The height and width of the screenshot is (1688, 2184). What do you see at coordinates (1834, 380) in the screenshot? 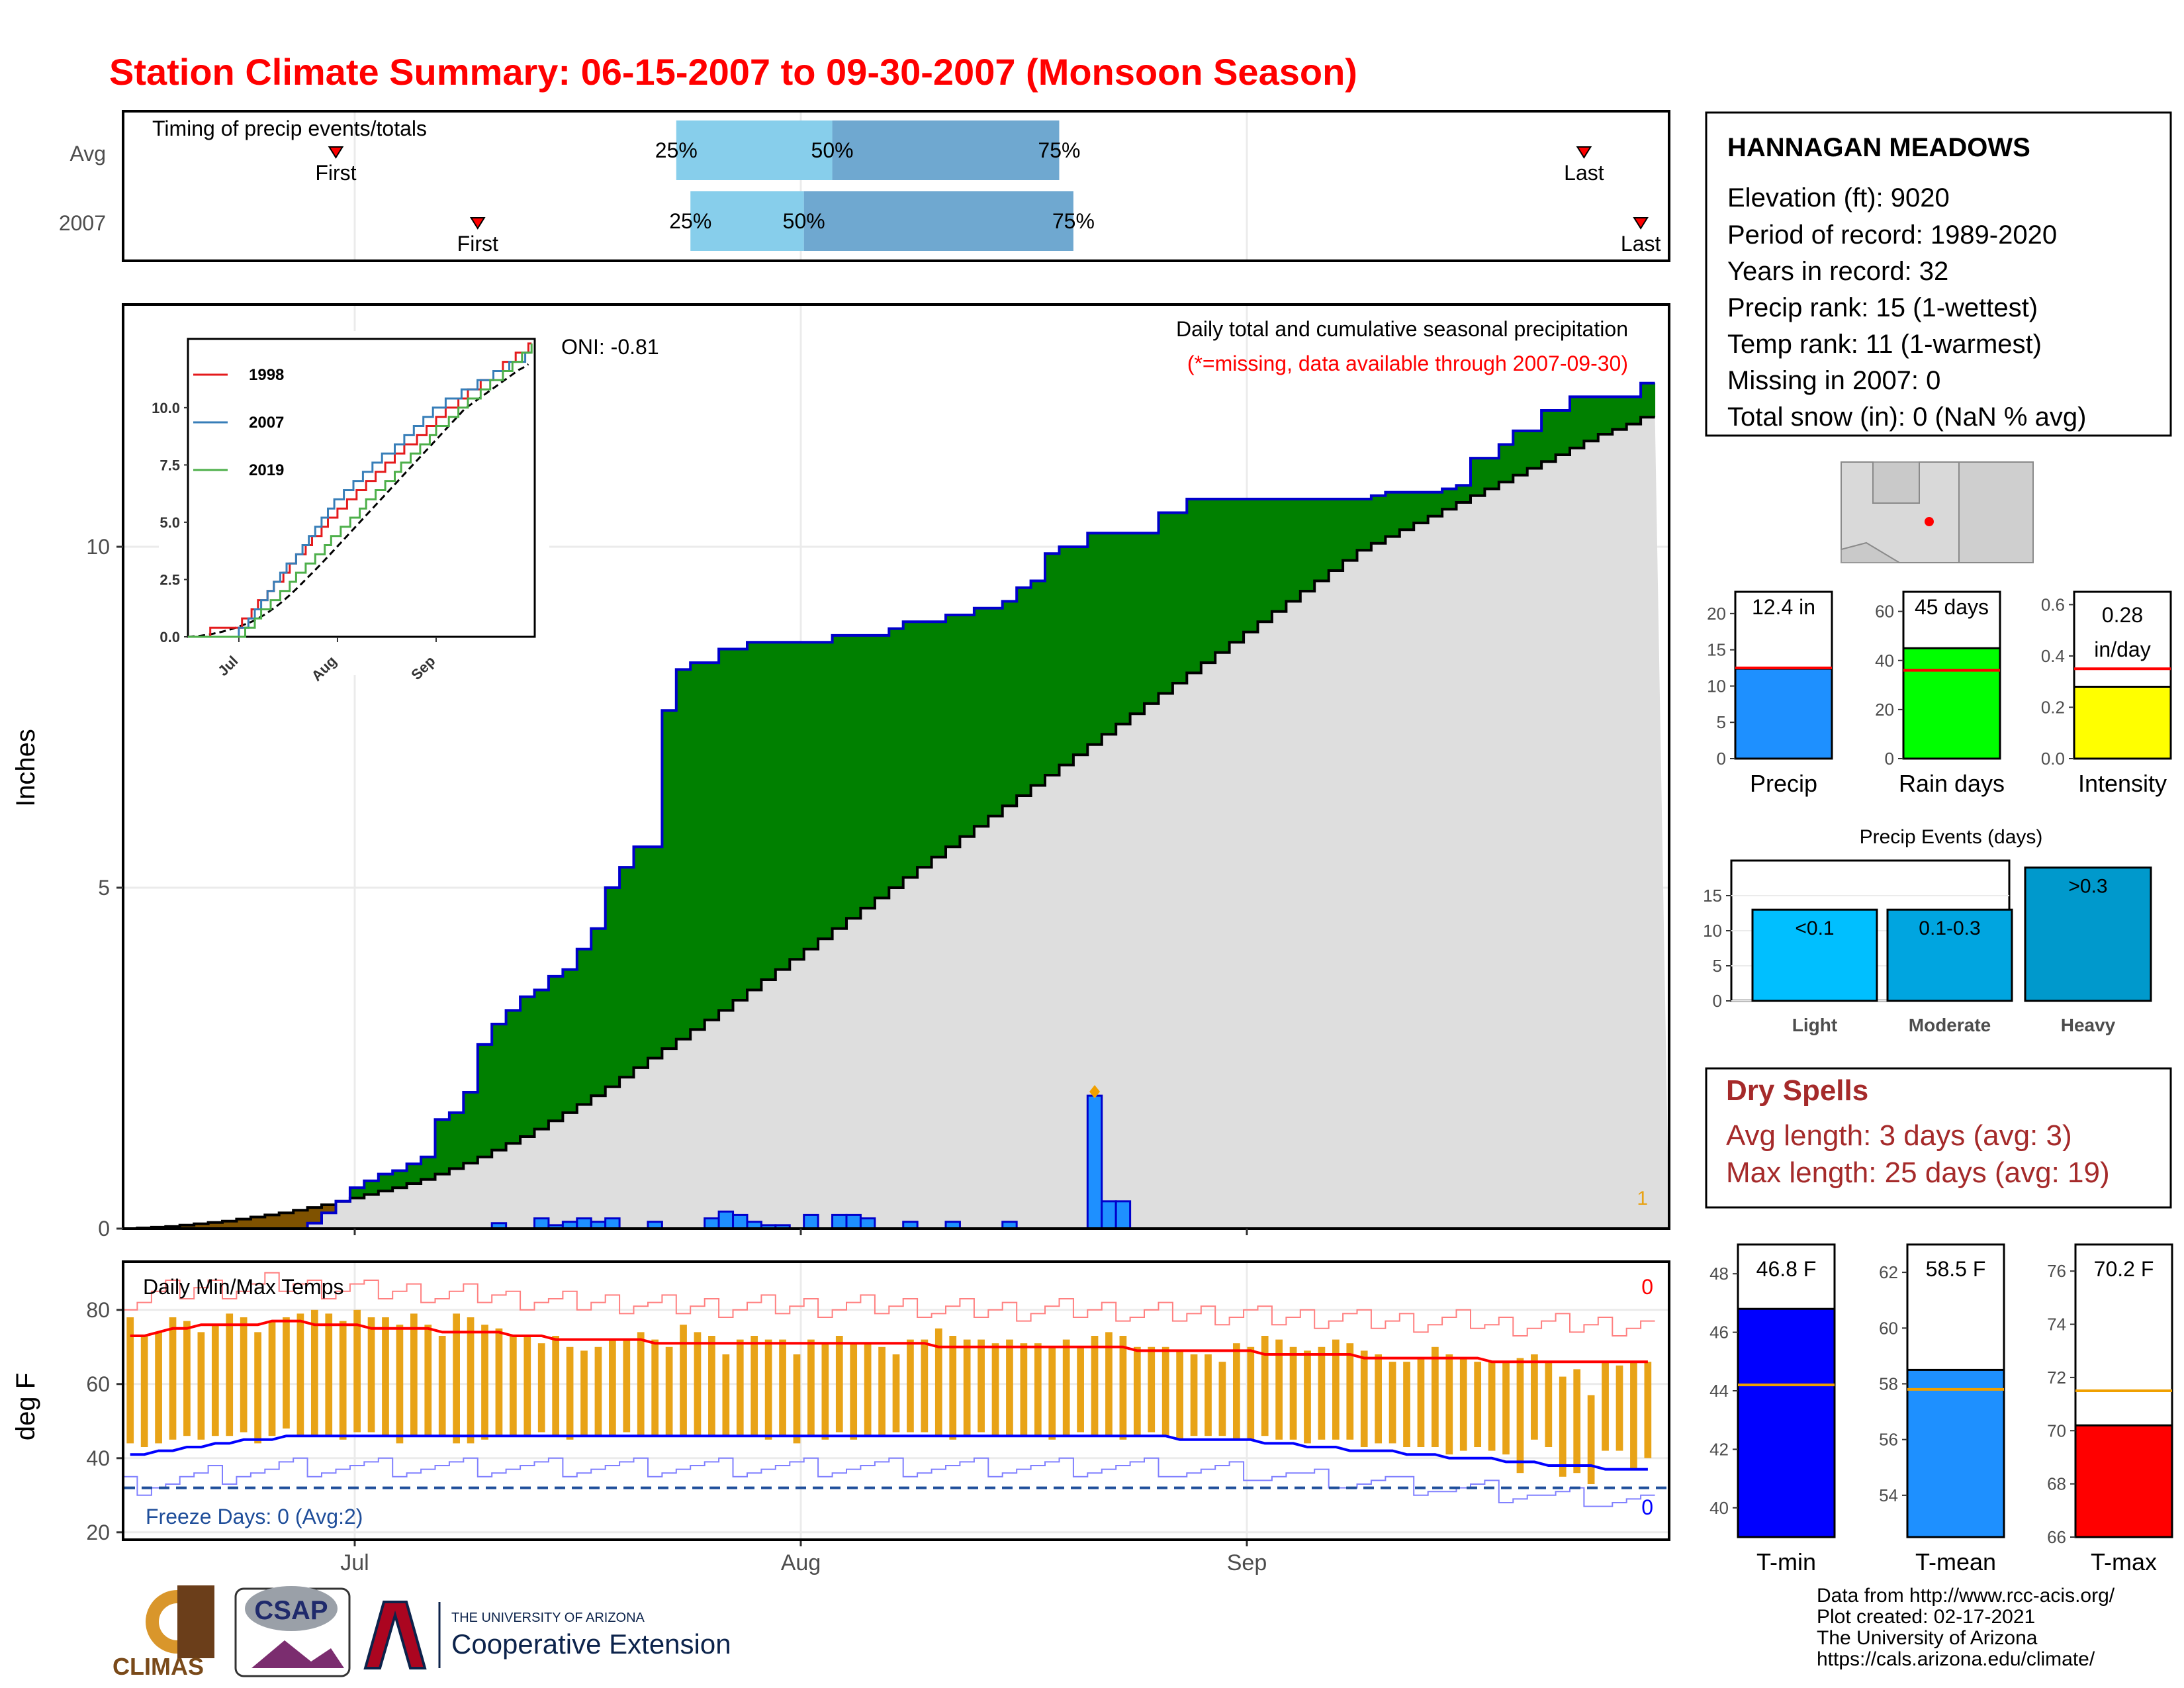
I see `station-missing: Missing in 2007: 0` at bounding box center [1834, 380].